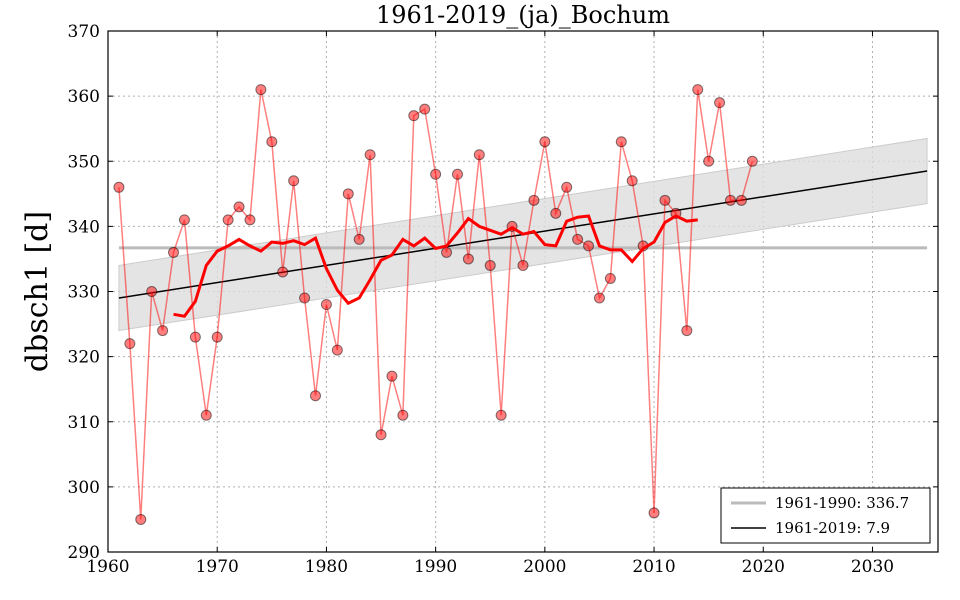  I want to click on y-tick-label: 330, so click(84, 293).